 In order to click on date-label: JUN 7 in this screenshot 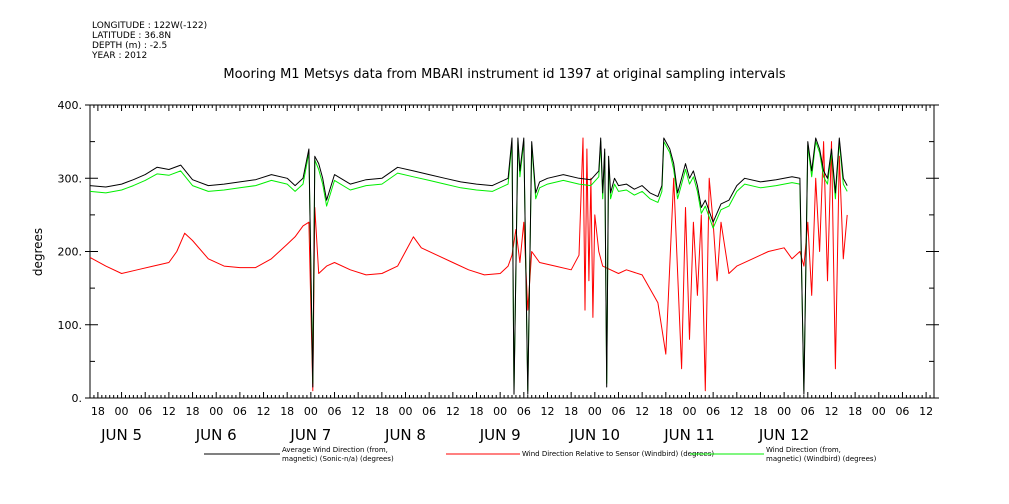, I will do `click(310, 435)`.